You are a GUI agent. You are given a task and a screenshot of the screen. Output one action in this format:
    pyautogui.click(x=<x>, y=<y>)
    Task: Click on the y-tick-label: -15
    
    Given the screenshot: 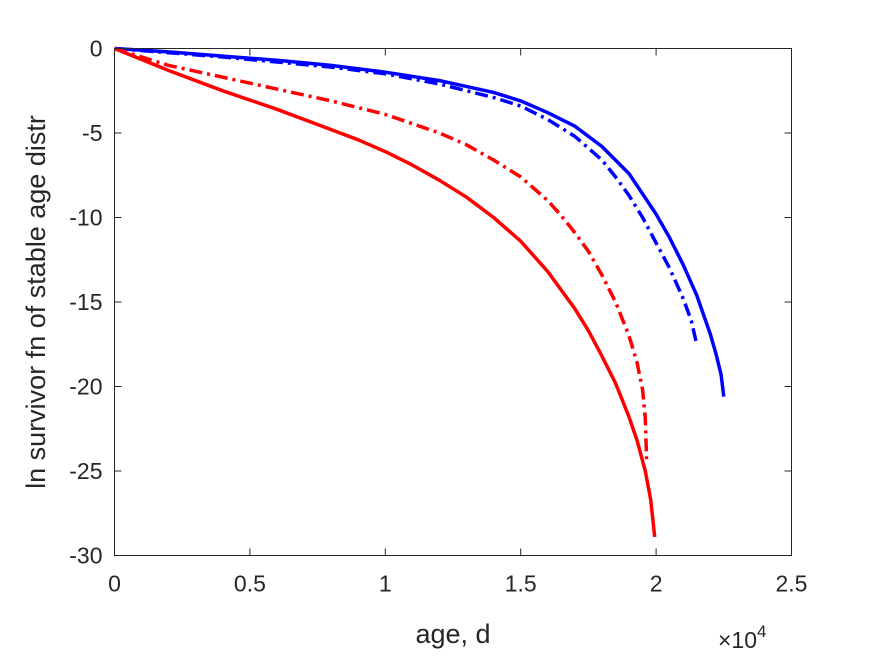 What is the action you would take?
    pyautogui.click(x=85, y=302)
    